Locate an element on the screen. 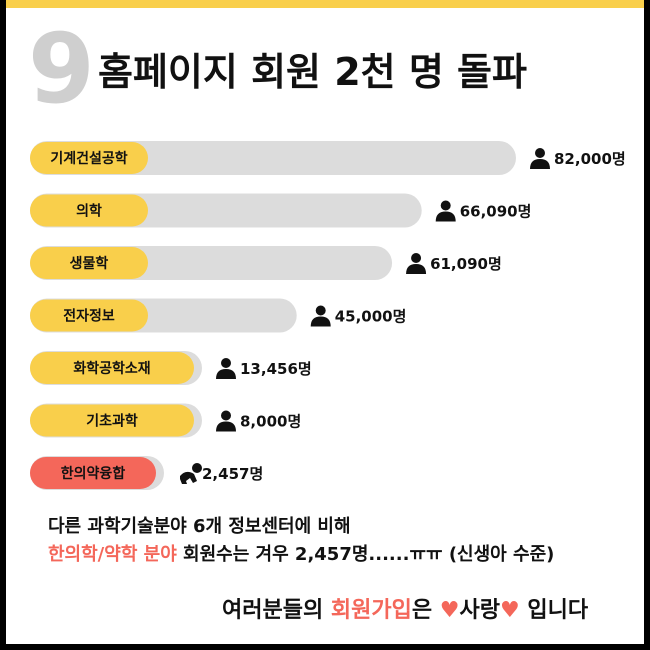  category-label: 전자정보 is located at coordinates (89, 316).